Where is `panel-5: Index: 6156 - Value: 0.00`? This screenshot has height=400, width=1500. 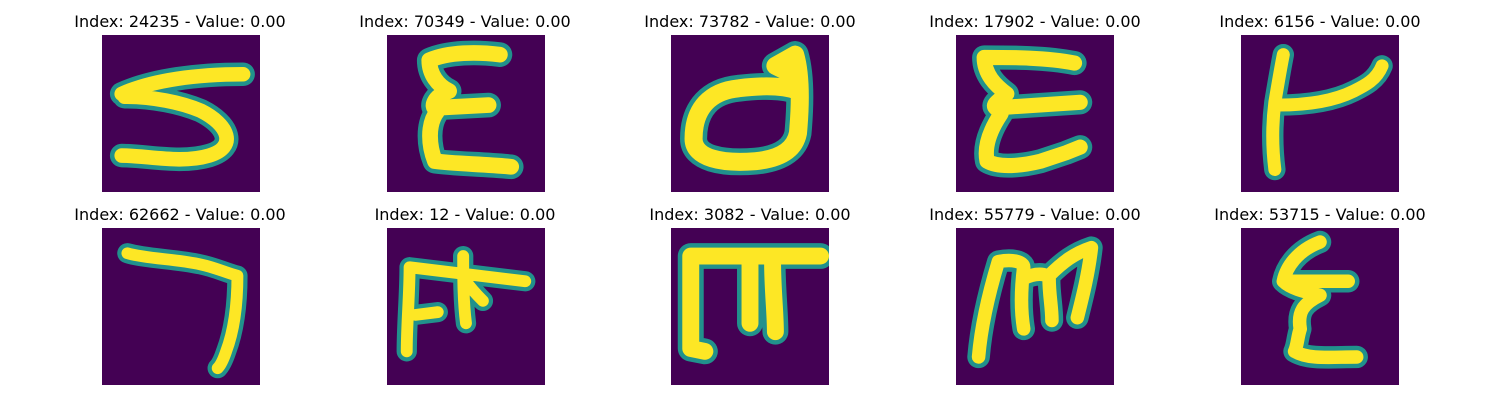 panel-5: Index: 6156 - Value: 0.00 is located at coordinates (1320, 96).